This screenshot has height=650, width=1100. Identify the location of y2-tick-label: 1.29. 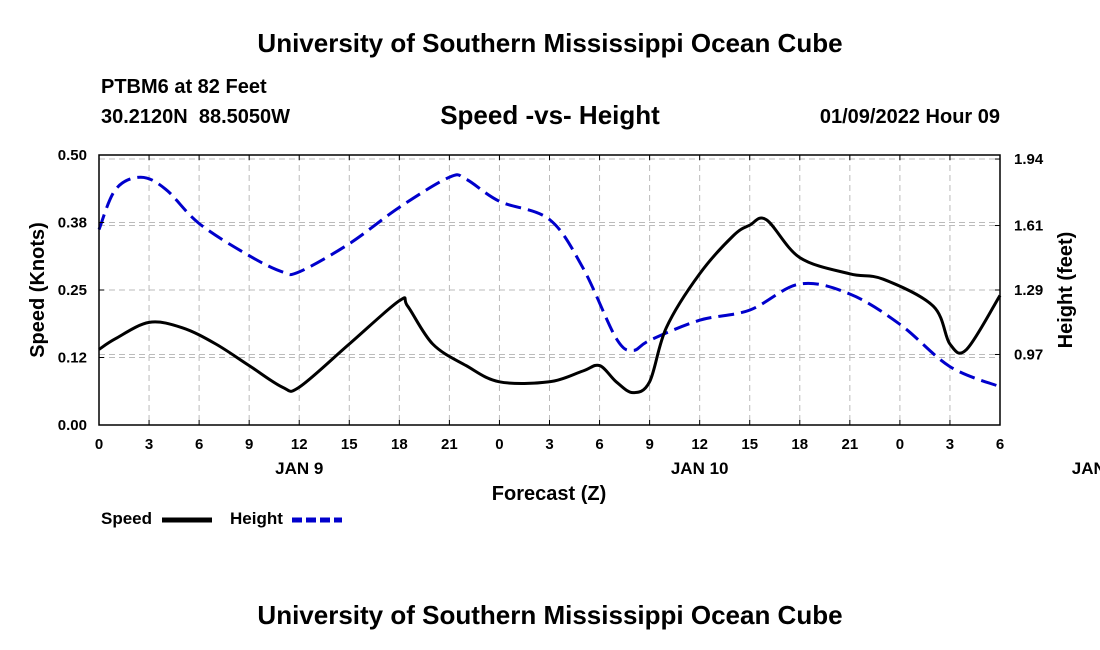
(1028, 290).